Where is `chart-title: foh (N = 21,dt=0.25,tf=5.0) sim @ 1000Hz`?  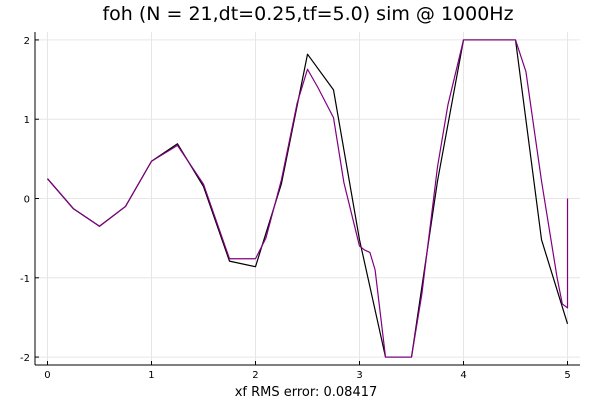 chart-title: foh (N = 21,dt=0.25,tf=5.0) sim @ 1000Hz is located at coordinates (307, 14).